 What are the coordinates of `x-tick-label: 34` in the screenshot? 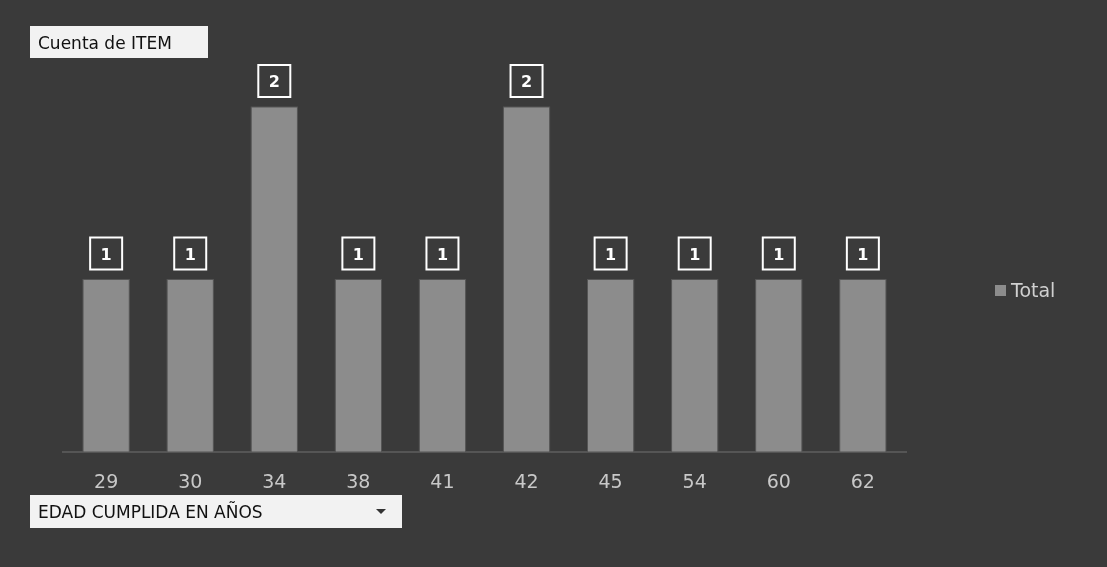 It's located at (274, 481).